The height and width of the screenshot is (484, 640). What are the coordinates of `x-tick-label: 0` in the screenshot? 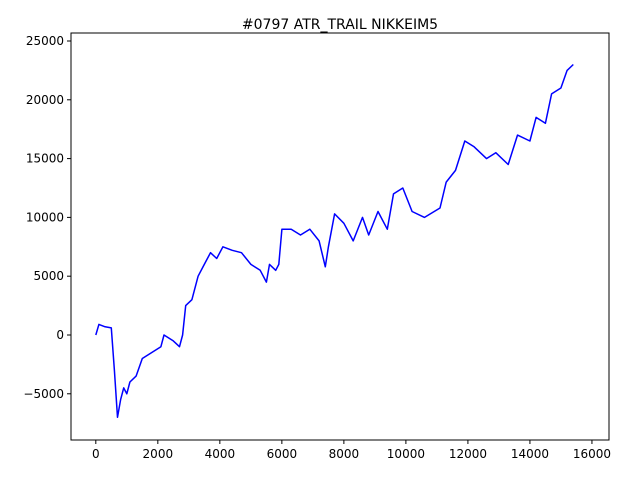 It's located at (96, 454).